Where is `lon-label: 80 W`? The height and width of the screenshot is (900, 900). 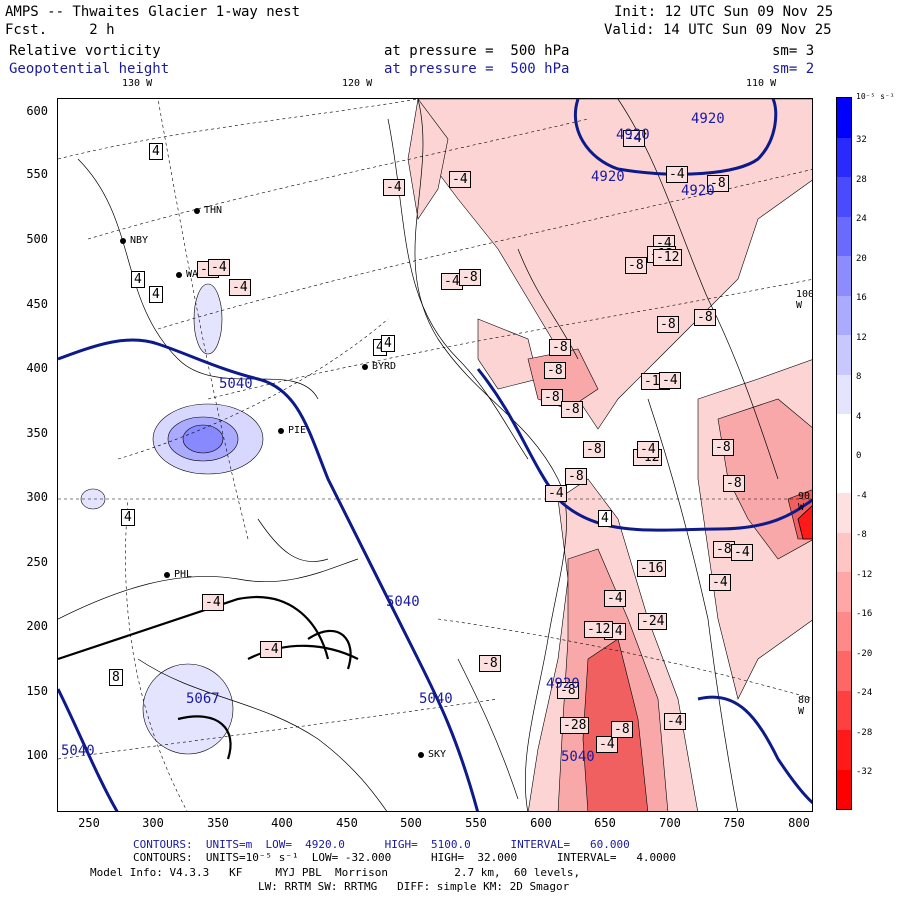
lon-label: 80 W is located at coordinates (804, 706).